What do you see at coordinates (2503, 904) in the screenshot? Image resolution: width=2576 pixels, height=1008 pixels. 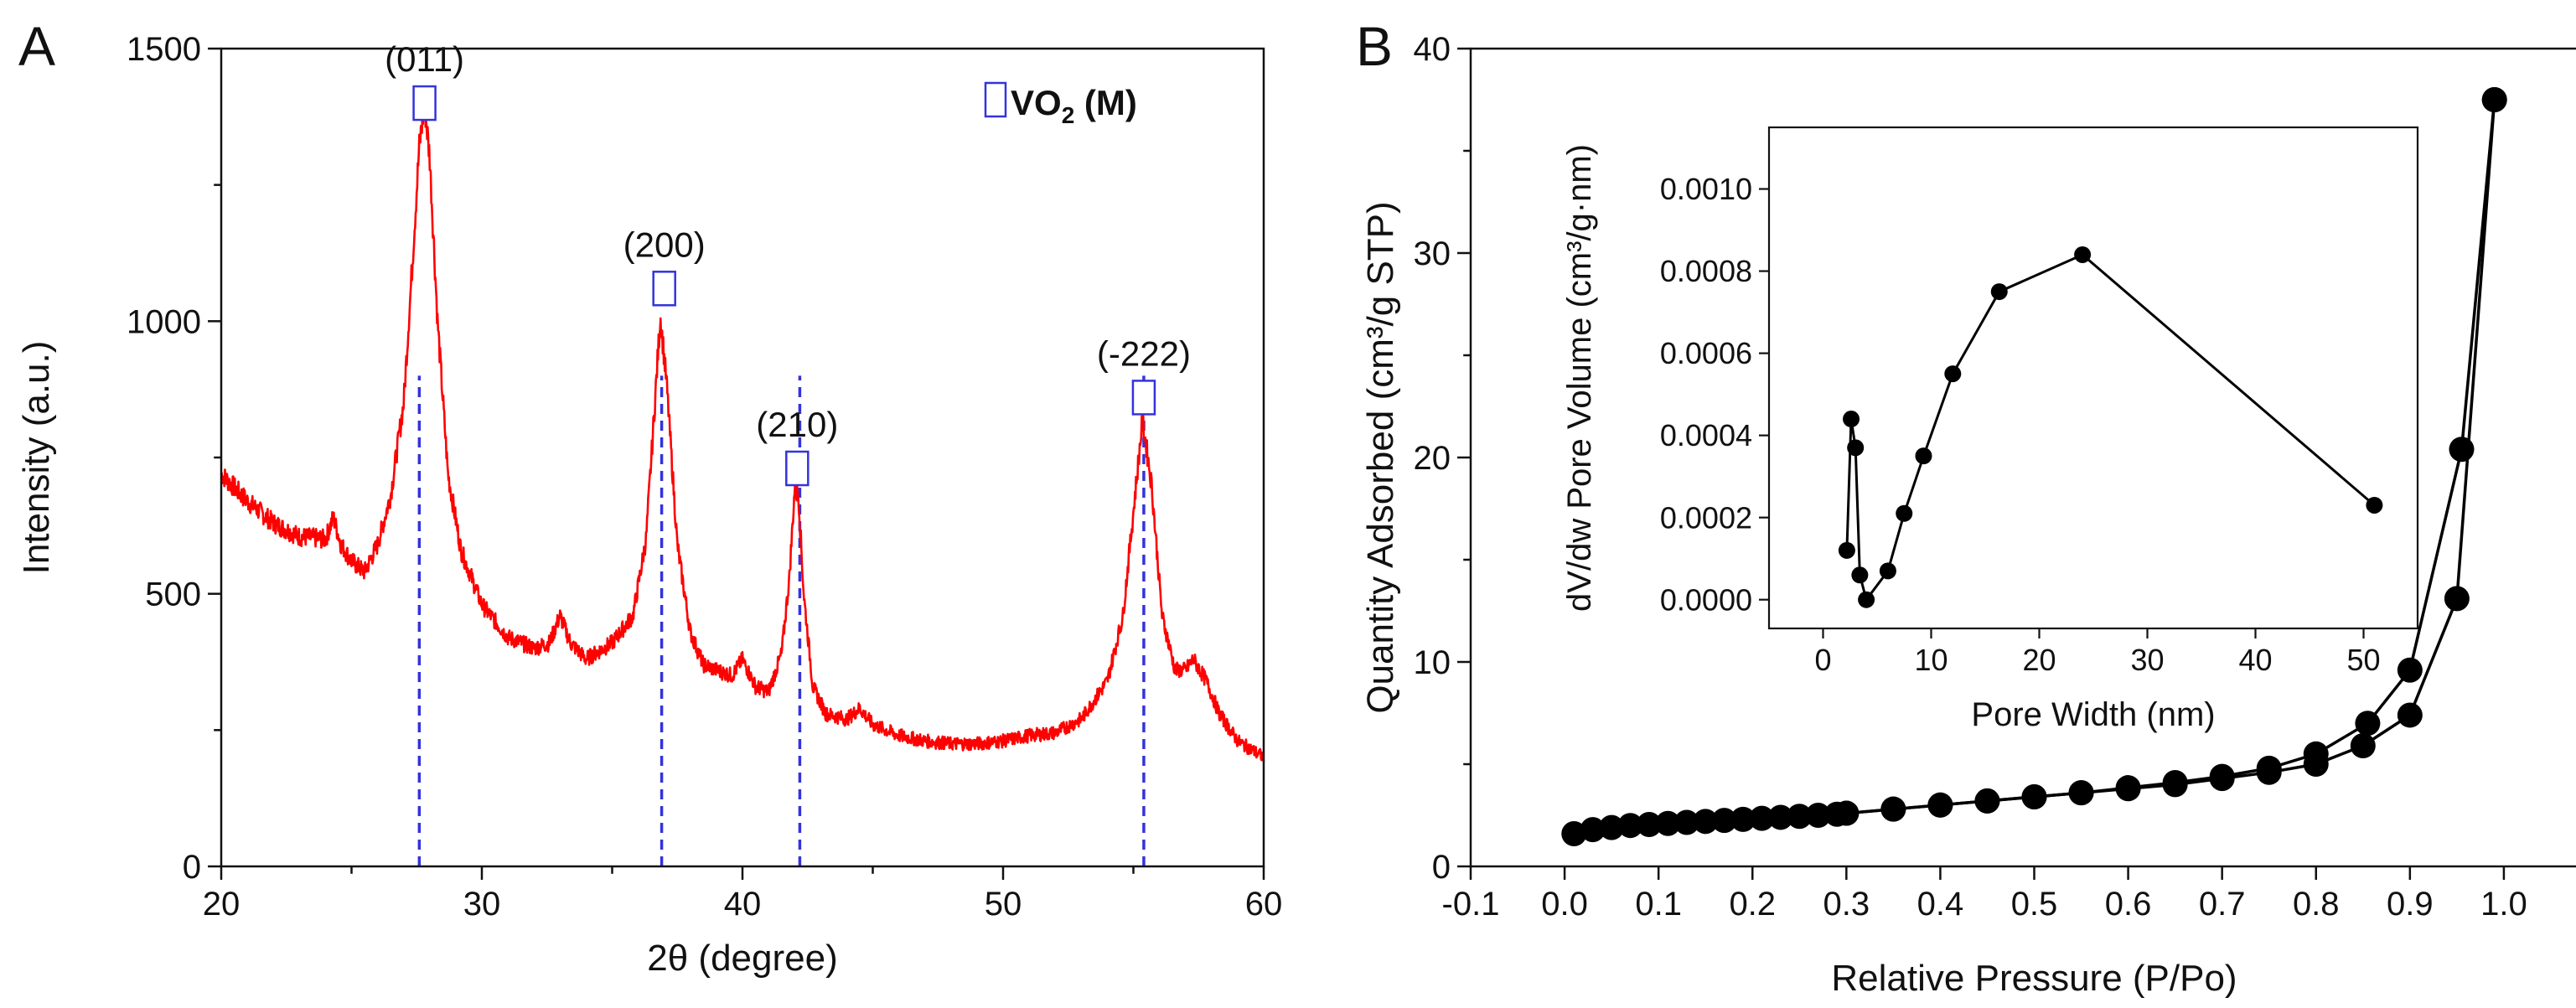 I see `x-tick-label: 1.0` at bounding box center [2503, 904].